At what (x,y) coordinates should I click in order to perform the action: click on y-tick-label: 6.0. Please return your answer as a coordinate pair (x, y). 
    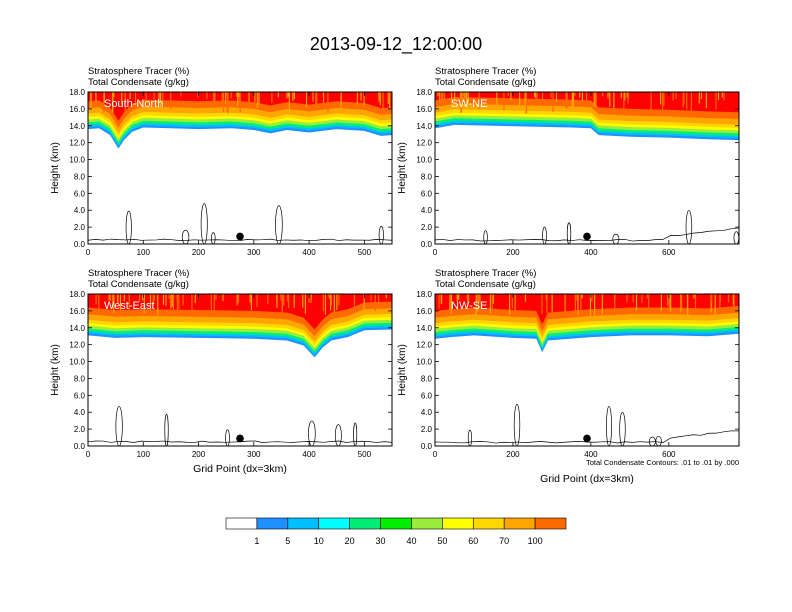
    Looking at the image, I should click on (427, 395).